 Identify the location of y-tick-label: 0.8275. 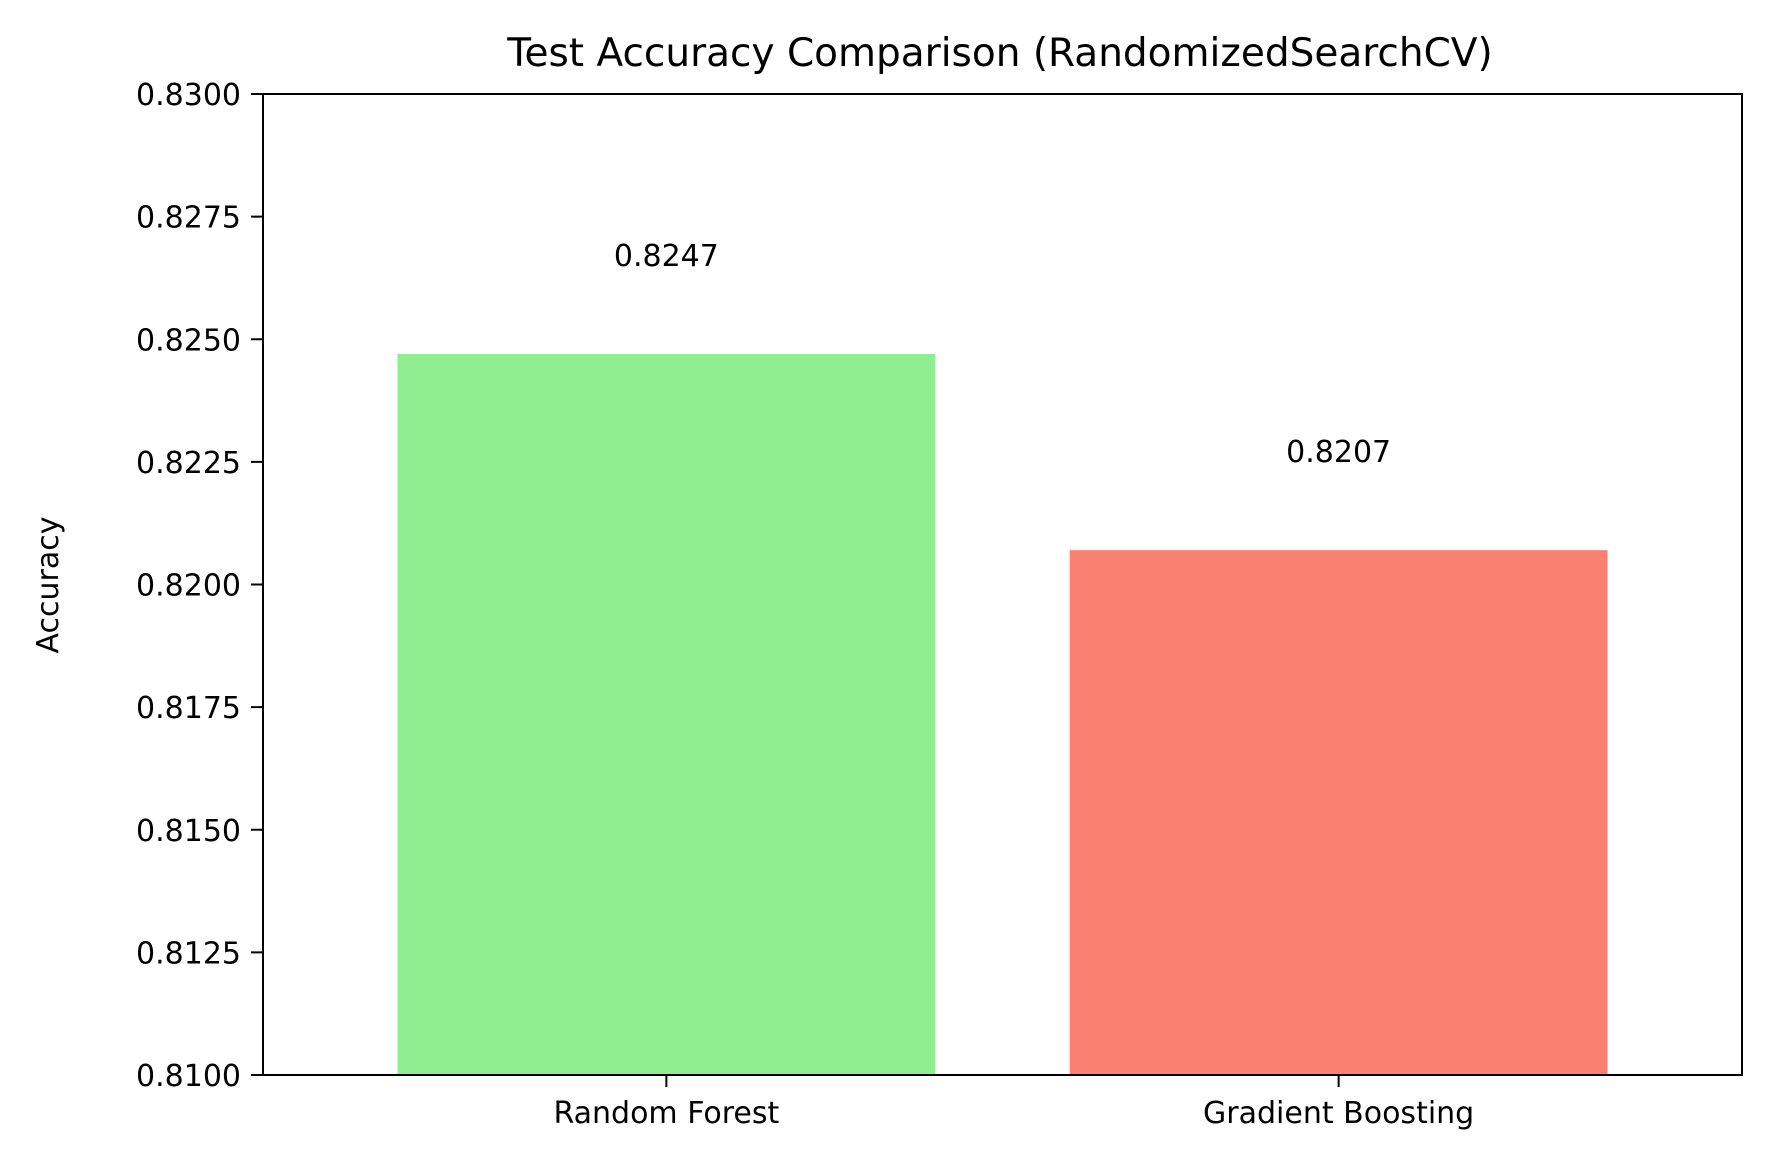
(188, 218).